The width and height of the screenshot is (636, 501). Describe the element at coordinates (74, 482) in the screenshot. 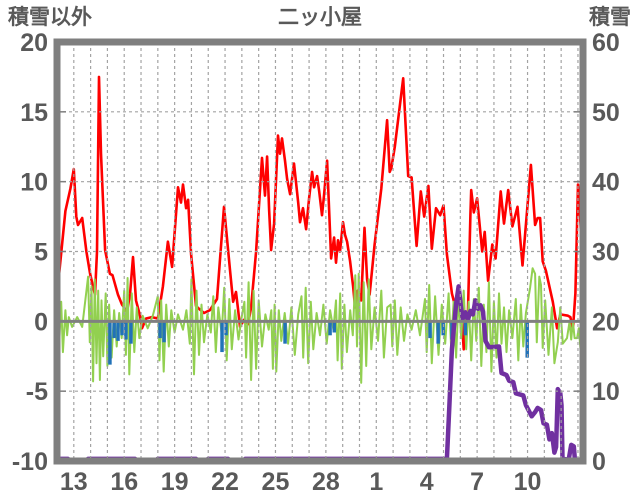

I see `x-axis-tick-label: 13` at that location.